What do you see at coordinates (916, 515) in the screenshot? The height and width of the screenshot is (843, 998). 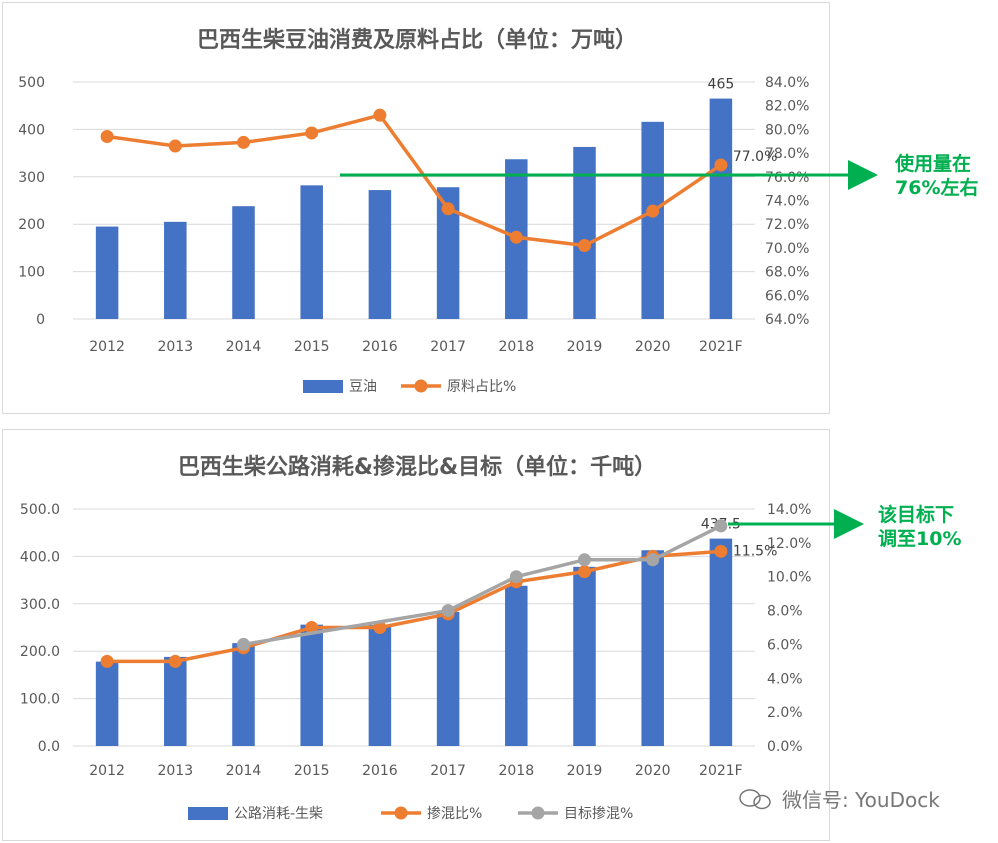 I see `annotation-2-line1: 该目标下` at bounding box center [916, 515].